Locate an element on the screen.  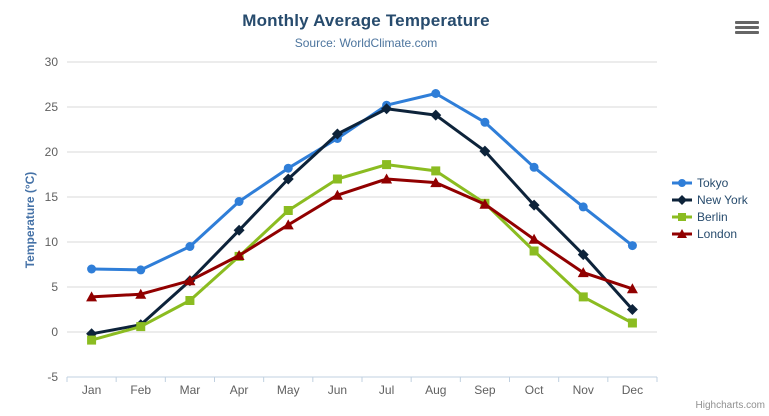
credits-link: Highcharts.com is located at coordinates (730, 405).